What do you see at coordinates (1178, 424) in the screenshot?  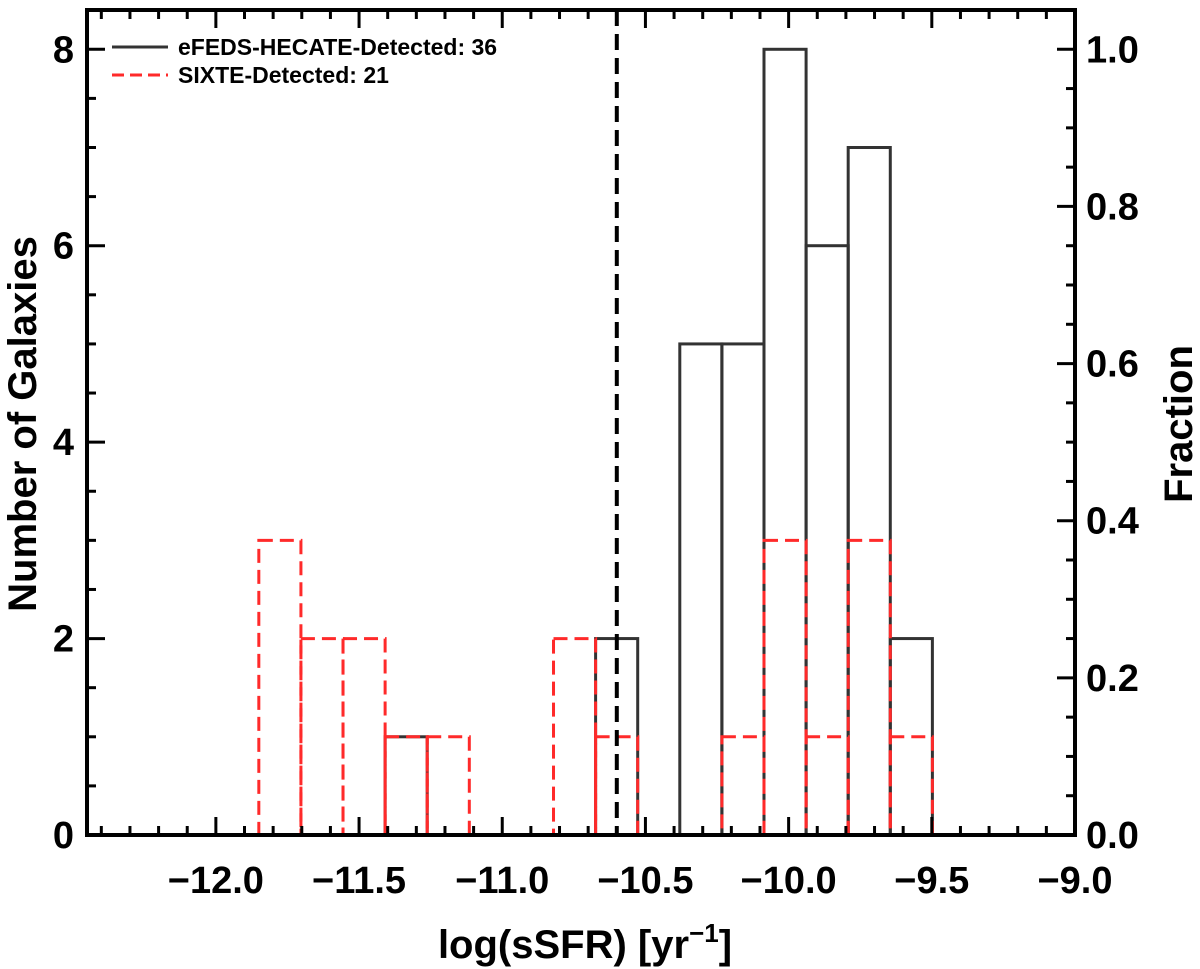 I see `y2-axis-title: Fraction` at bounding box center [1178, 424].